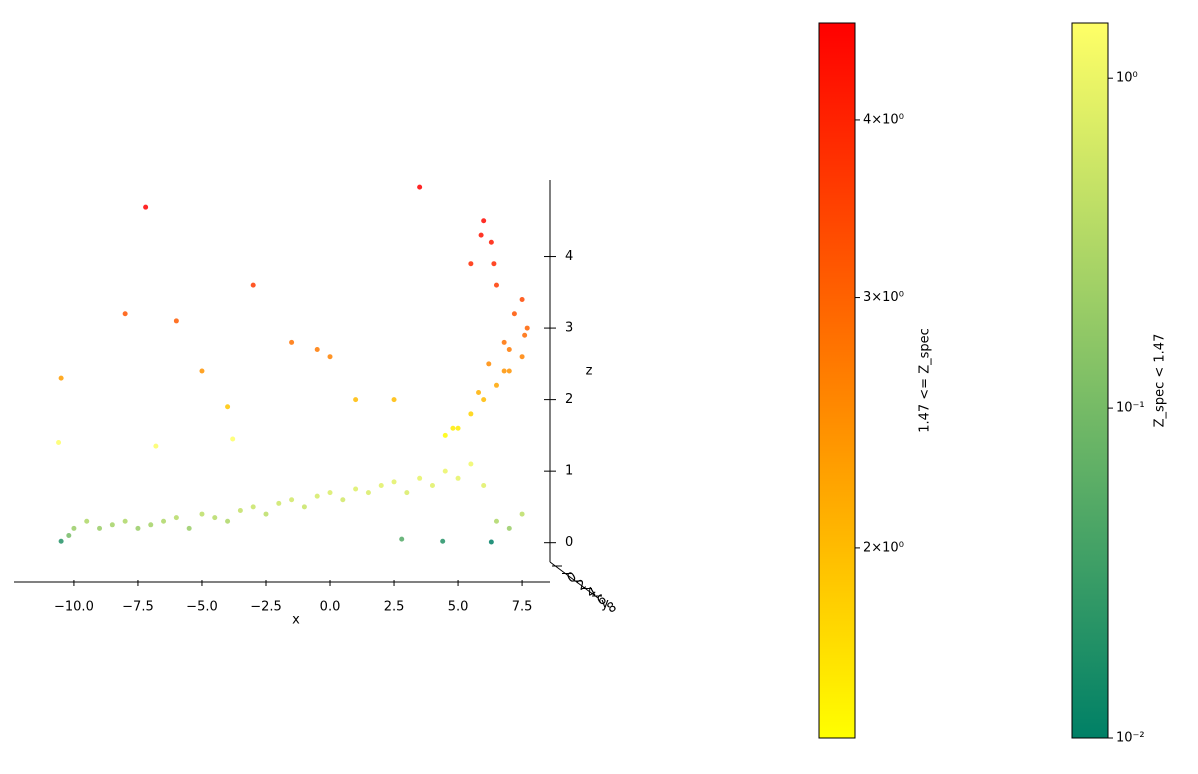 The height and width of the screenshot is (774, 1198). Describe the element at coordinates (1127, 78) in the screenshot. I see `colorbar-tick-label: 10⁰` at that location.